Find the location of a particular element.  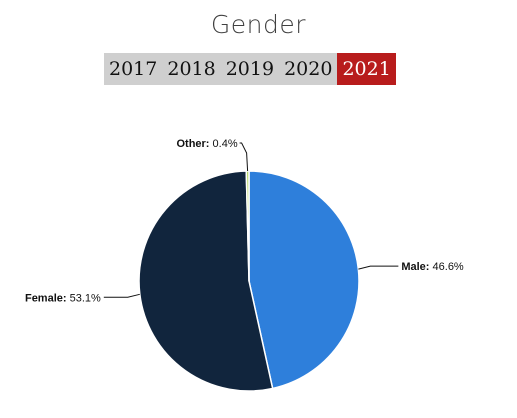

connector-male is located at coordinates (378, 267).